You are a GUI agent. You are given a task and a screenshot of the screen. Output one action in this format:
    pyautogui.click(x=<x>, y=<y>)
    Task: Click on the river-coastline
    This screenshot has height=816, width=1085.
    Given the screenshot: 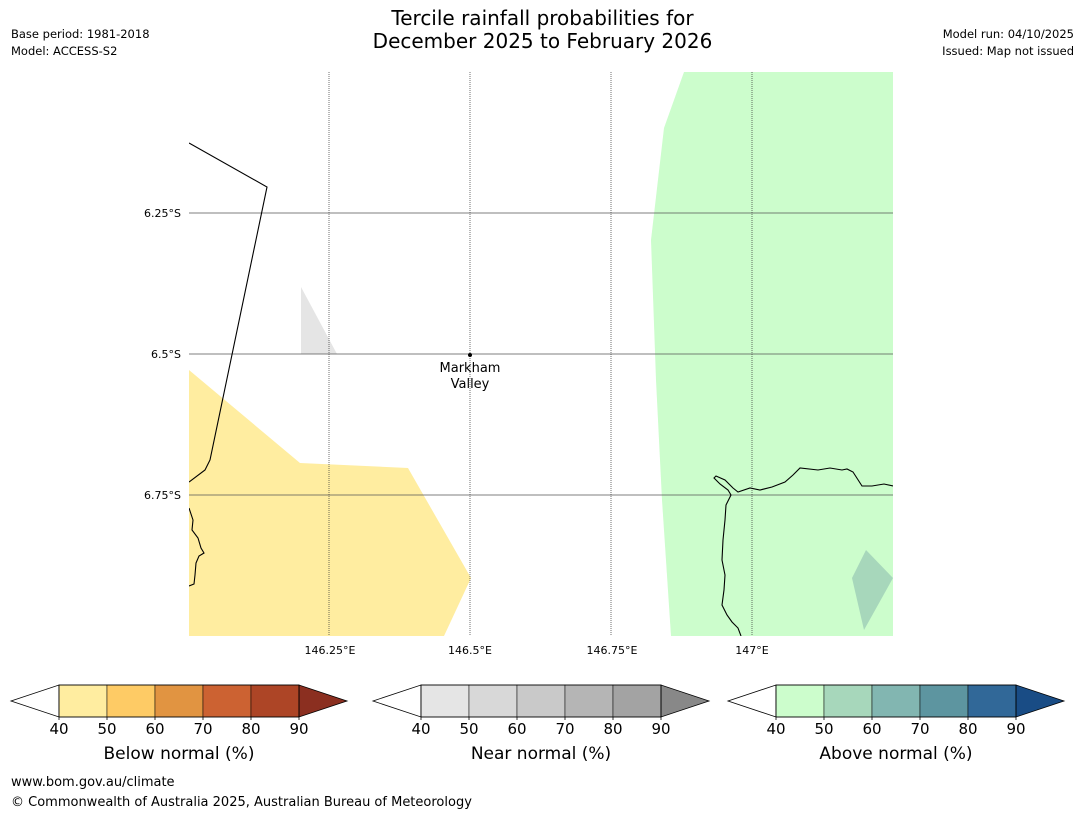 What is the action you would take?
    pyautogui.click(x=803, y=551)
    